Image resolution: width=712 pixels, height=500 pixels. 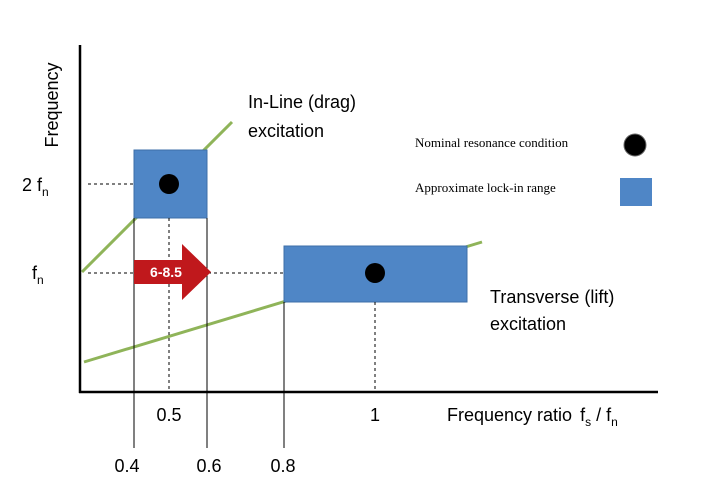 I want to click on legend-dot, so click(x=635, y=145).